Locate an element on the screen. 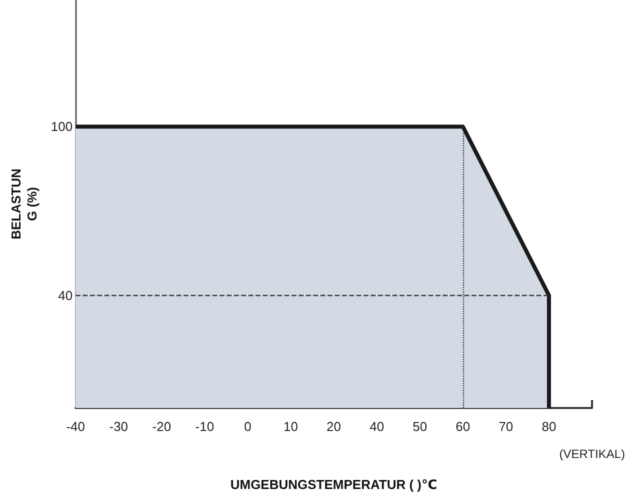 The height and width of the screenshot is (496, 627). x-tick-label: 50 is located at coordinates (420, 426).